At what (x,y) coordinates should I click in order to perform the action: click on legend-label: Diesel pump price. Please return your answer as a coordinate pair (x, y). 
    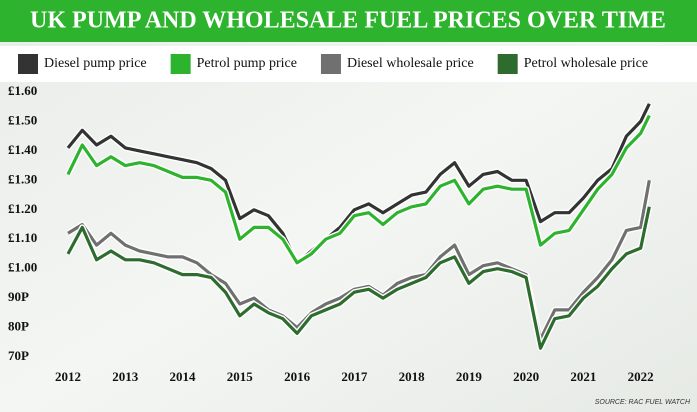
    Looking at the image, I should click on (95, 63).